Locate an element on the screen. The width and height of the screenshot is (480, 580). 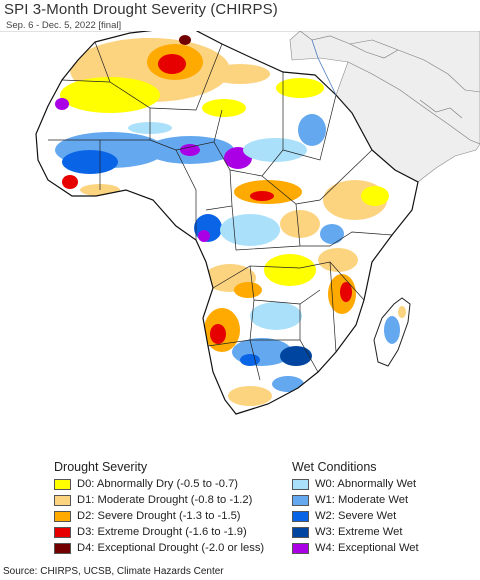
madagascar is located at coordinates (392, 332).